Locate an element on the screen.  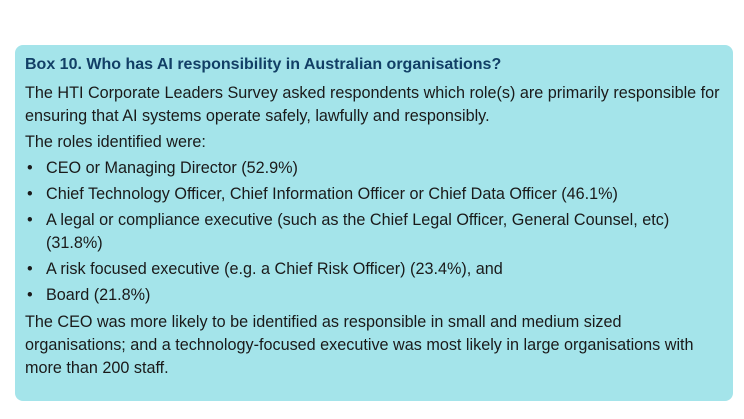
list-item: • CEO or Managing Director (52.9%) is located at coordinates (373, 168).